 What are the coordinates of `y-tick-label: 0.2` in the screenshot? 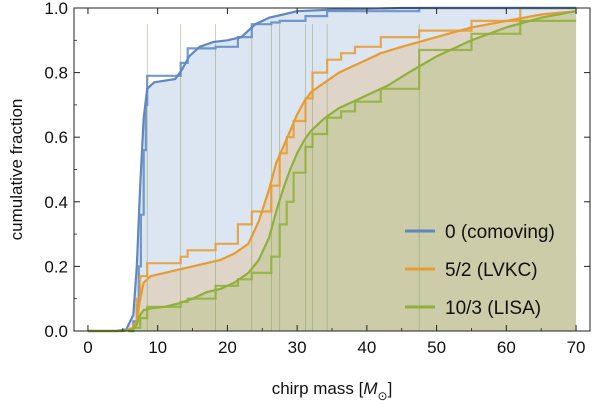 It's located at (56, 266).